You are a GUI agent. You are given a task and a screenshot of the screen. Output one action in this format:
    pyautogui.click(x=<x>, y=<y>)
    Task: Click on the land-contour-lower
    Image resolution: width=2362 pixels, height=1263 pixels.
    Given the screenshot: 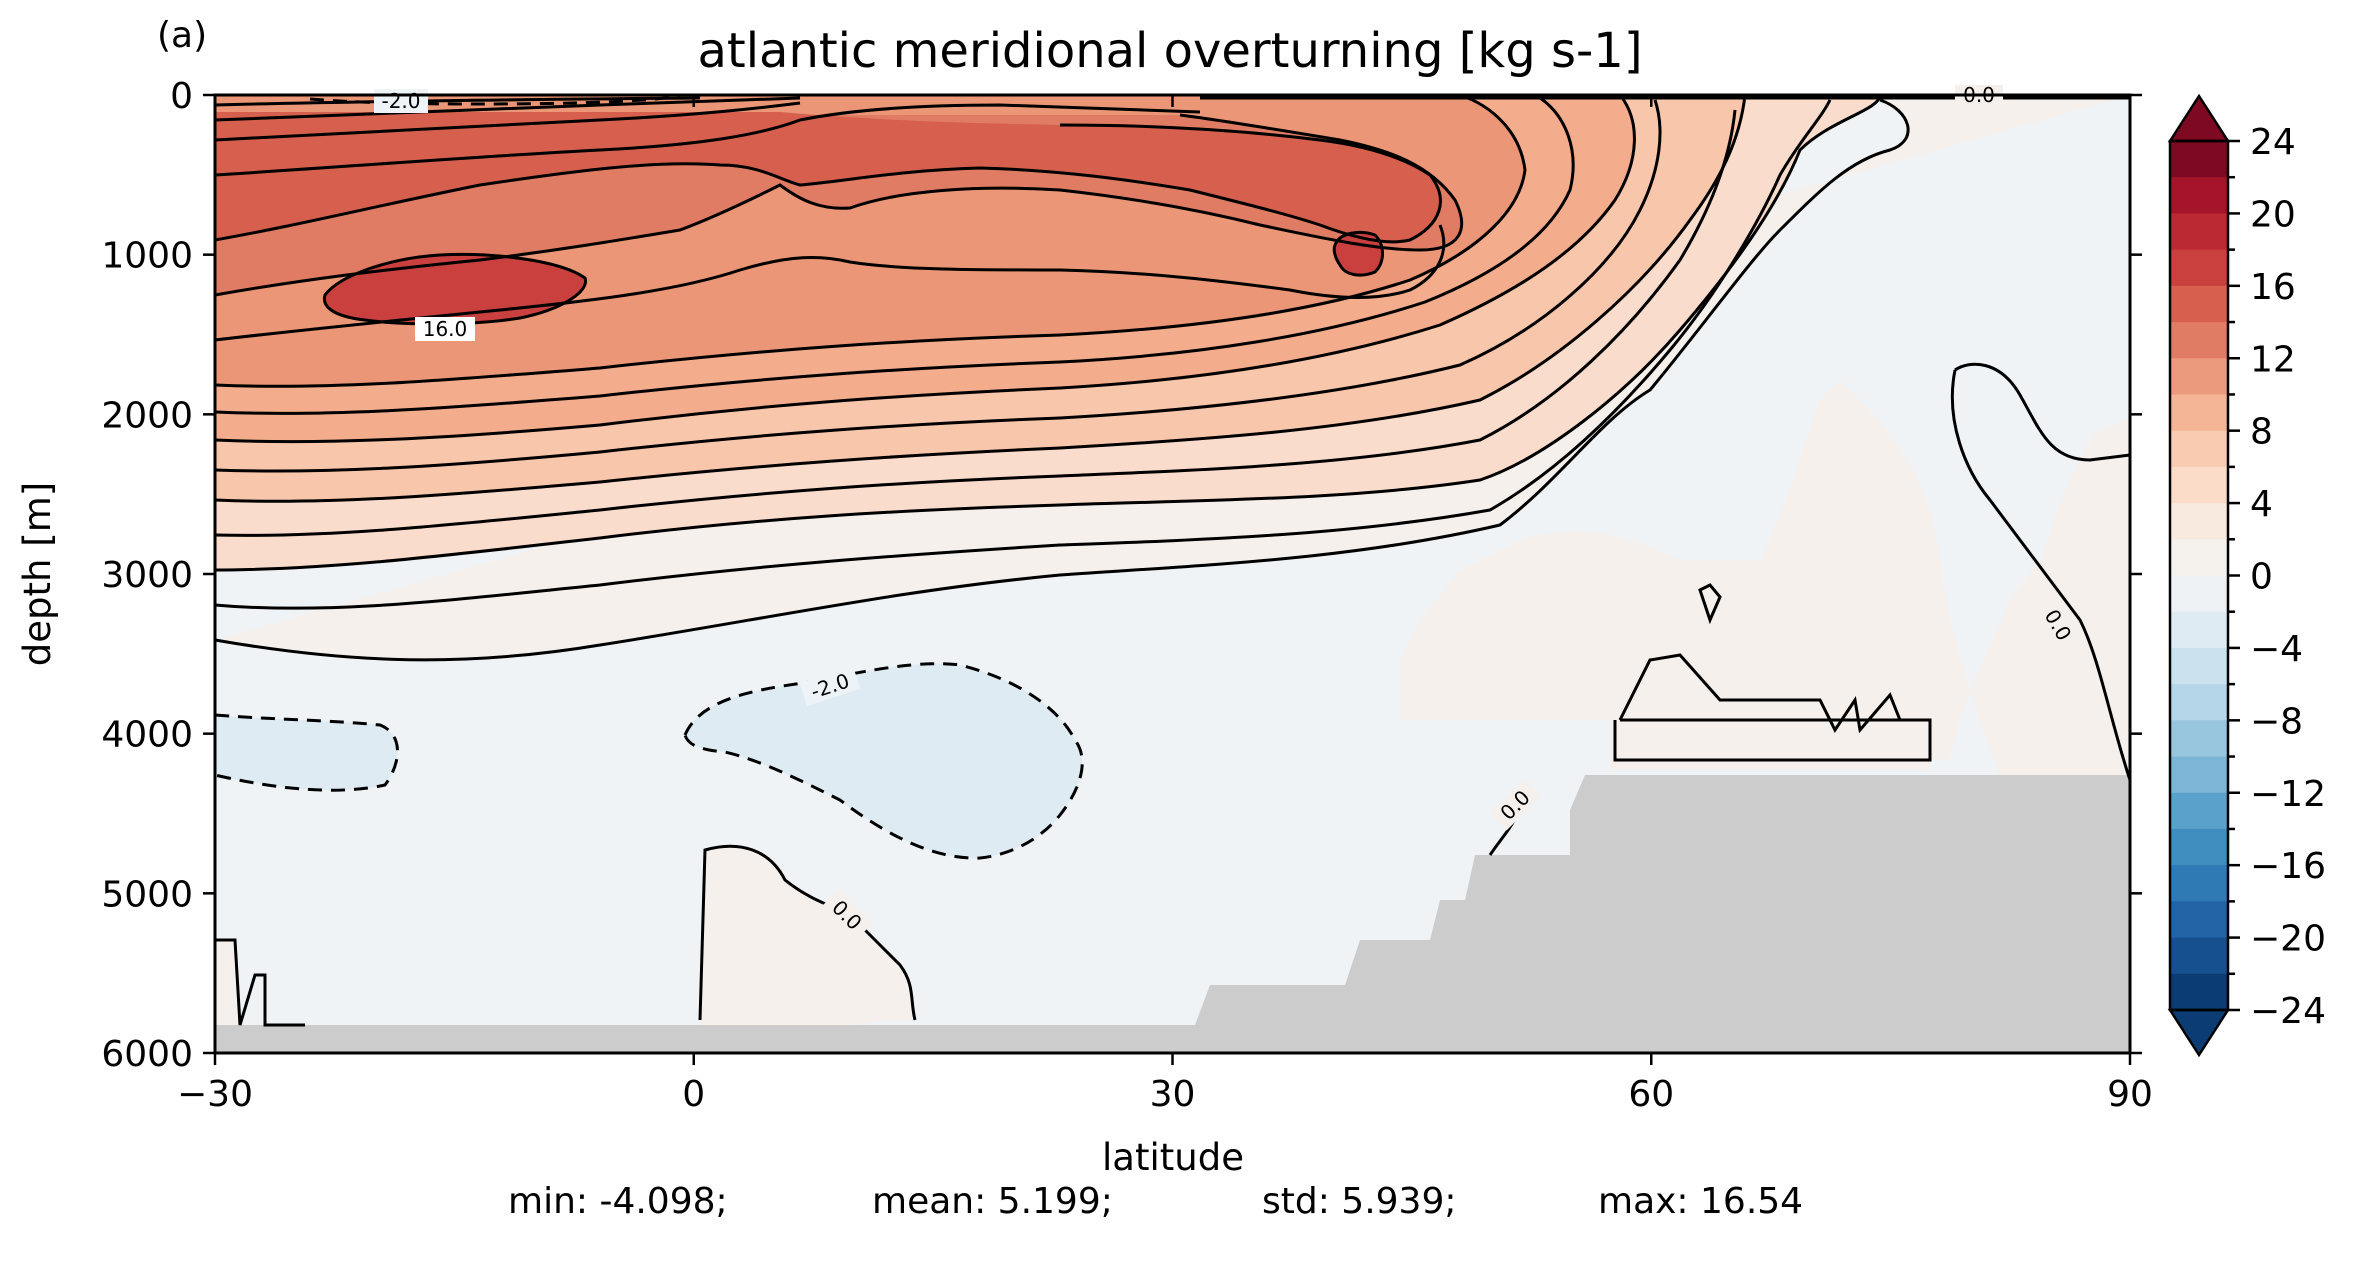 What is the action you would take?
    pyautogui.click(x=807, y=935)
    